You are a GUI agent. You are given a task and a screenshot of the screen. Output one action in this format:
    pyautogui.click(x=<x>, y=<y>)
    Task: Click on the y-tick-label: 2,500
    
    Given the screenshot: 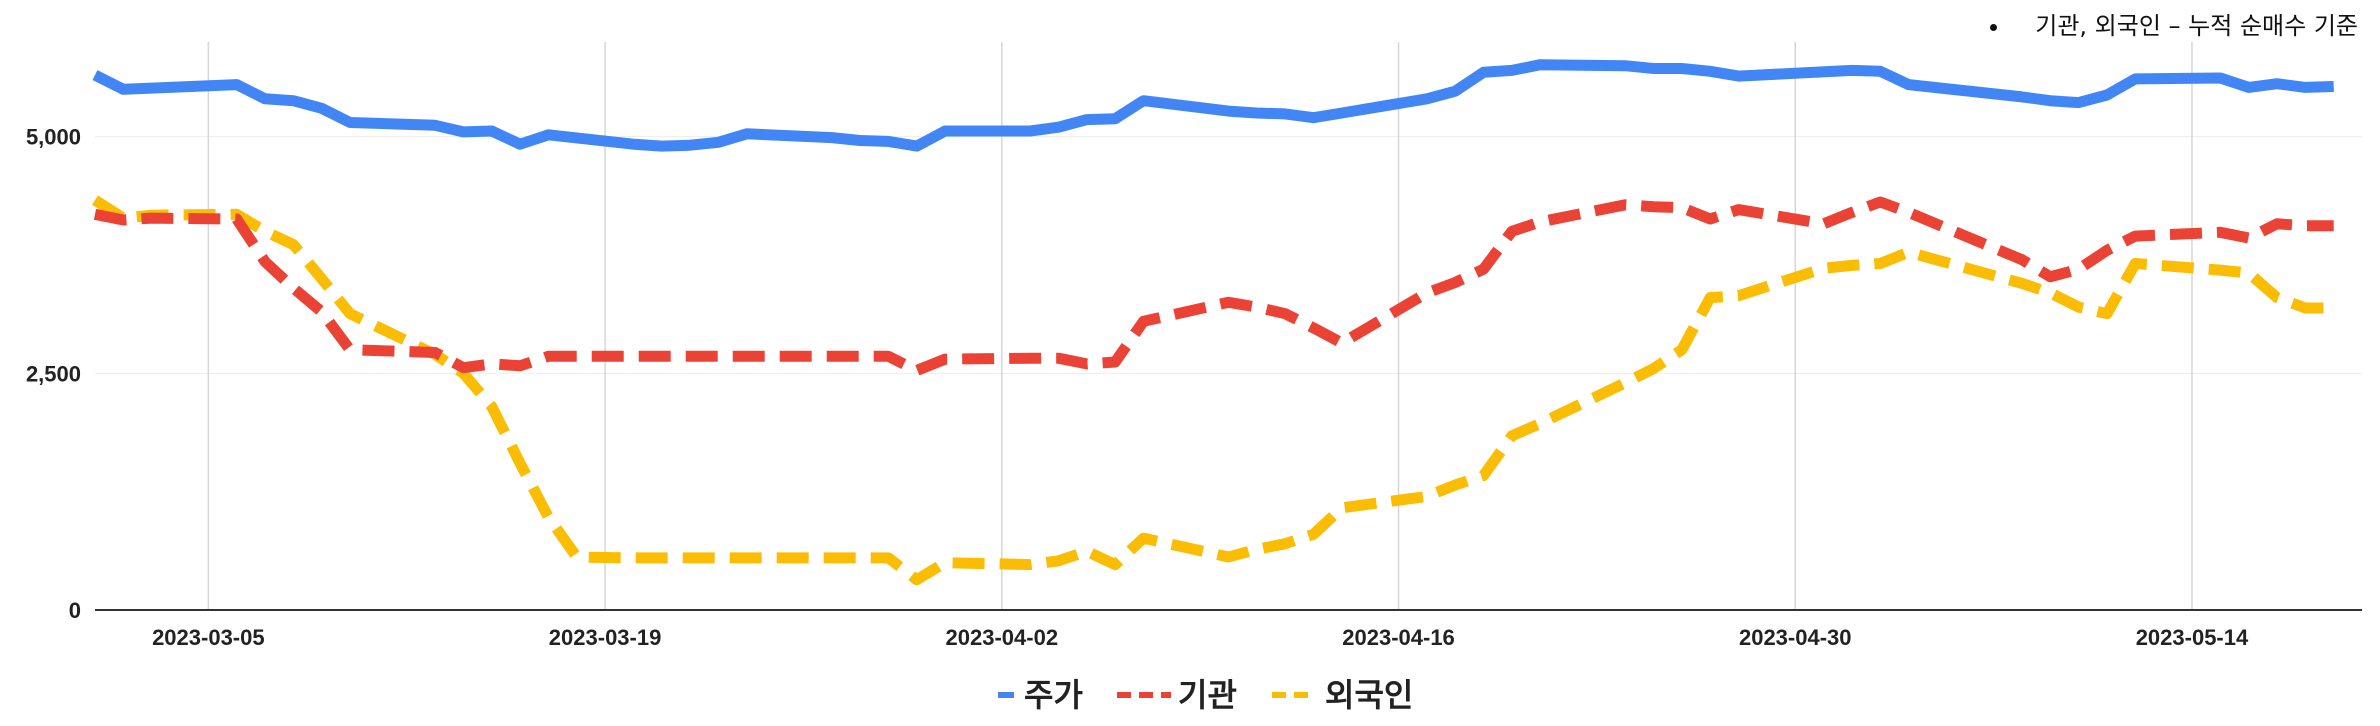 What is the action you would take?
    pyautogui.click(x=53, y=373)
    